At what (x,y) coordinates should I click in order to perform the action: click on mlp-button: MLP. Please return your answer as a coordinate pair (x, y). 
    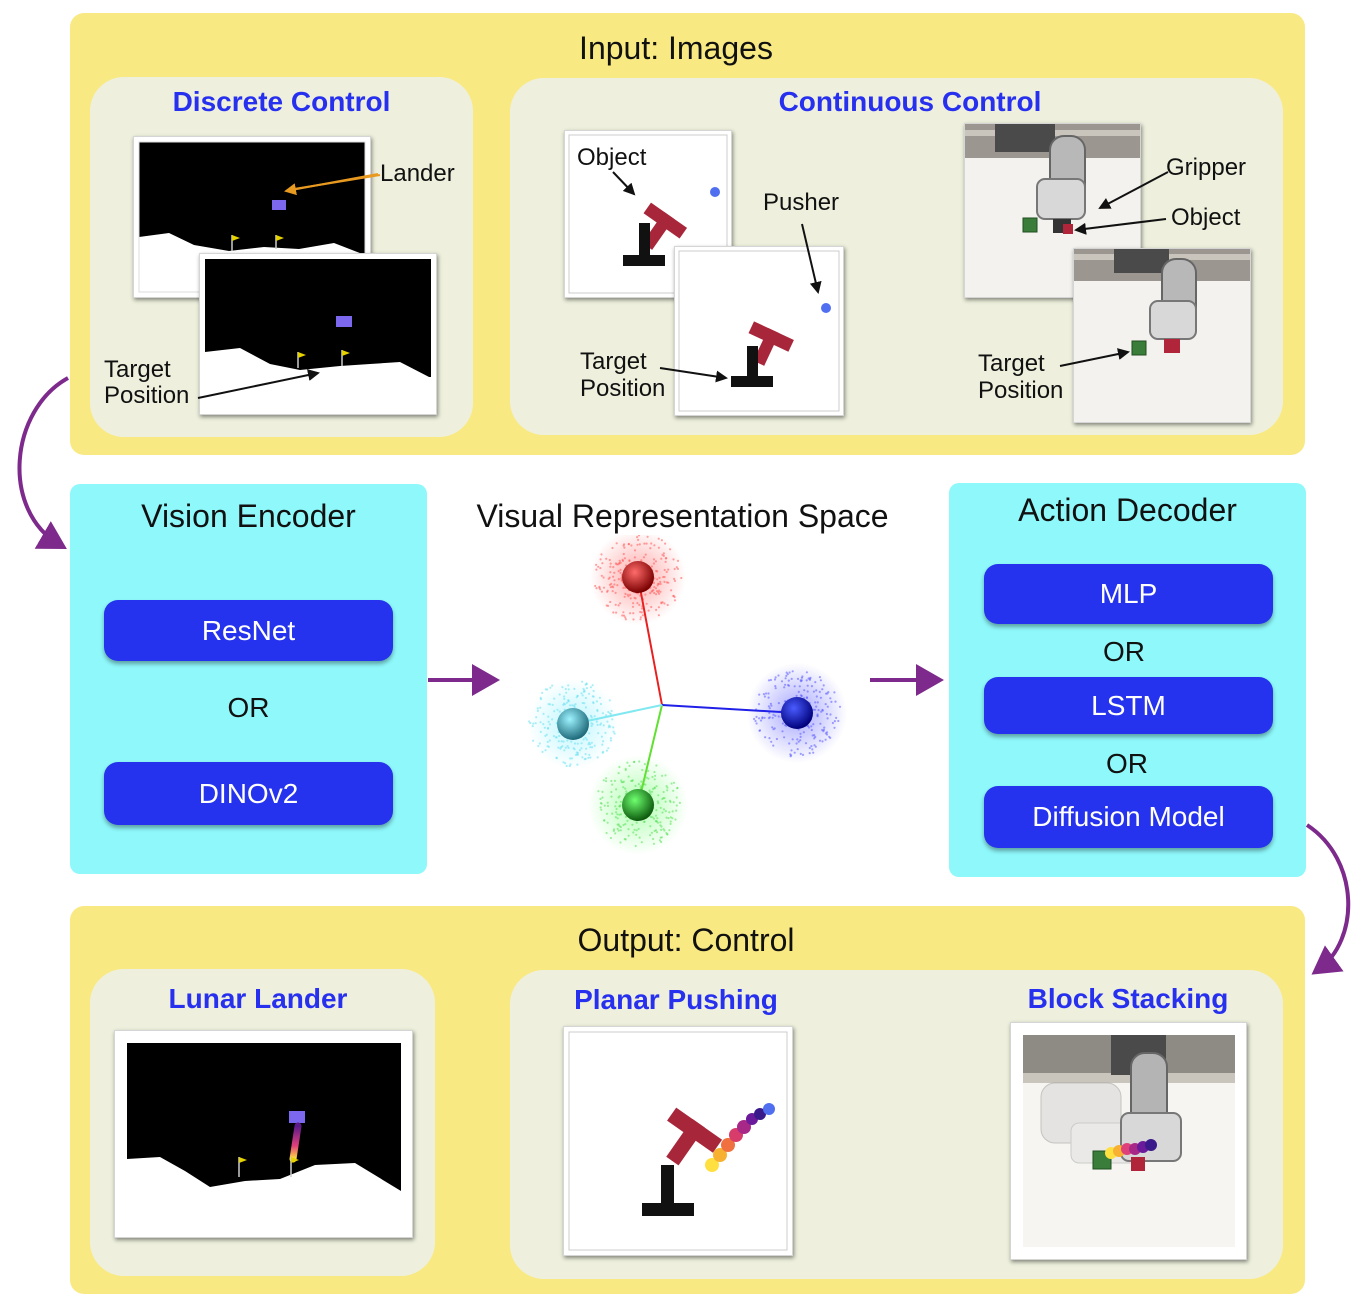
    Looking at the image, I should click on (1128, 594).